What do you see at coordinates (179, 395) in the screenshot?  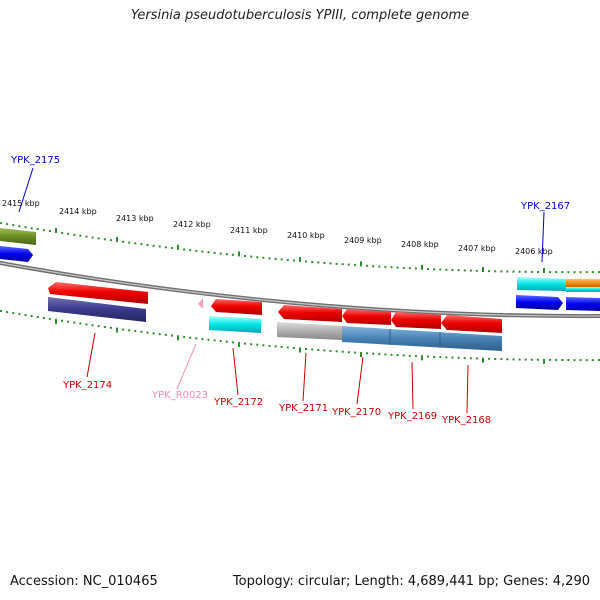 I see `gene-label-ypk-r0023: YPK_R0023` at bounding box center [179, 395].